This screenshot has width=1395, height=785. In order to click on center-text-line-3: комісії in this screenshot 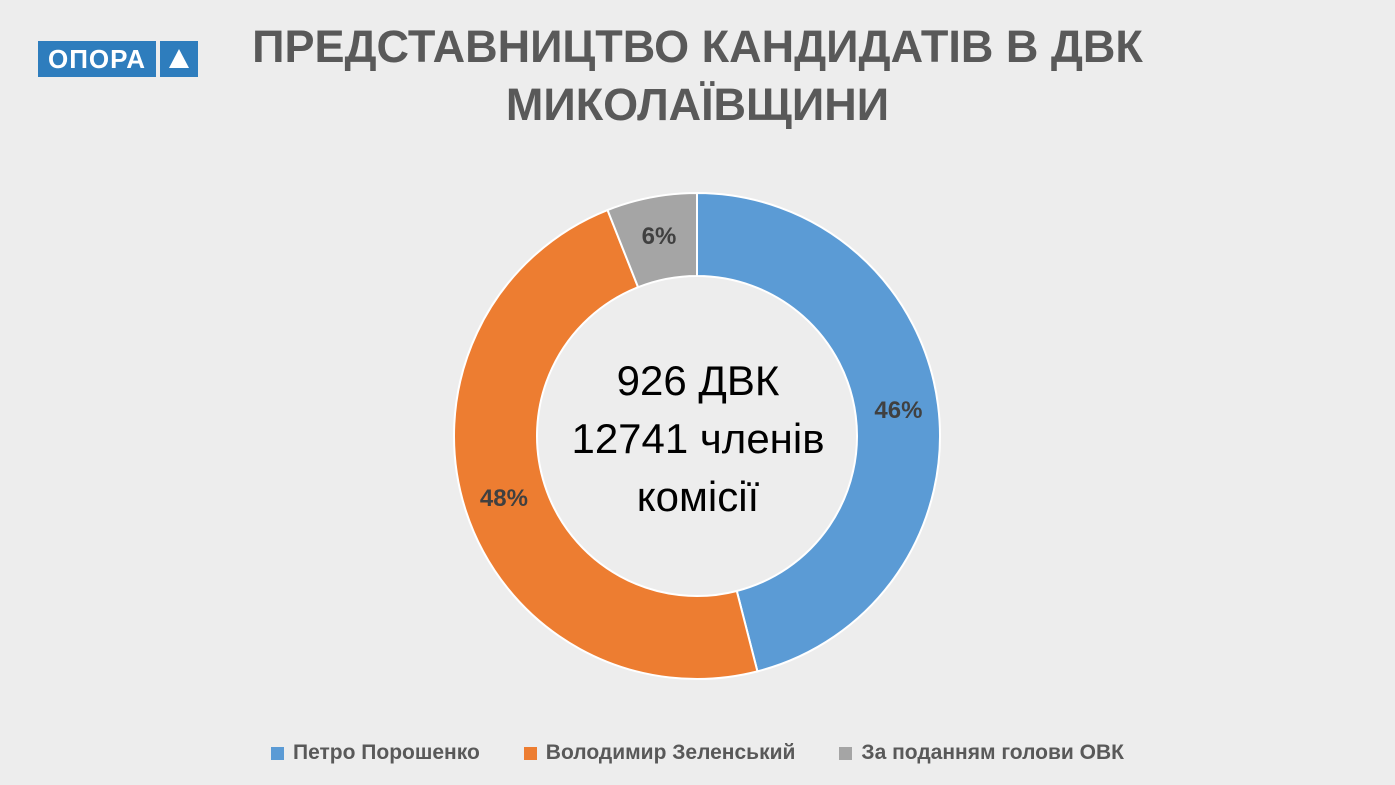, I will do `click(698, 496)`.